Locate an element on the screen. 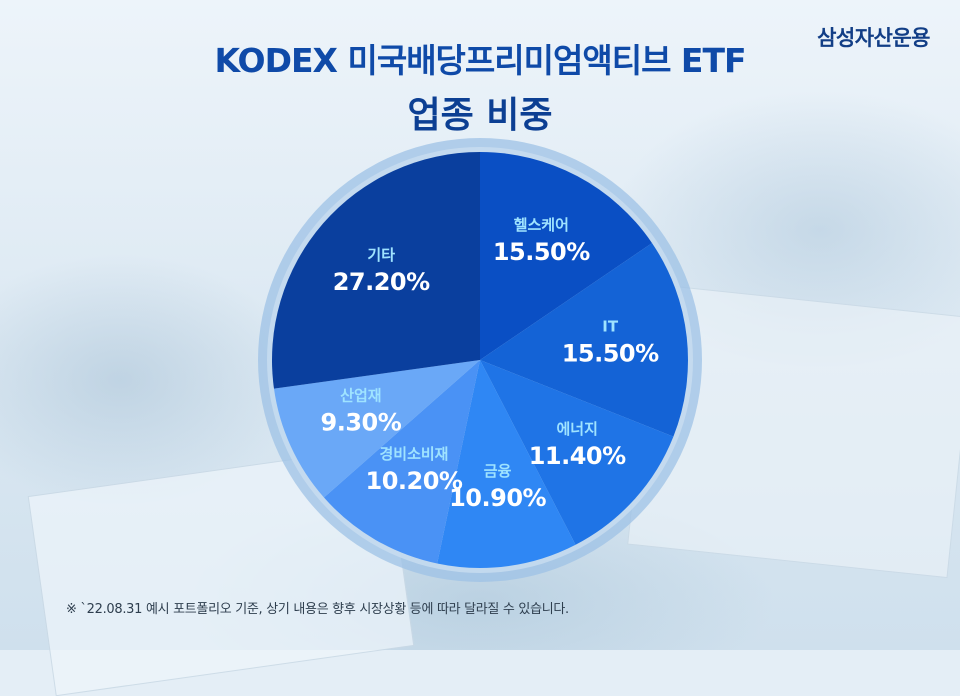  chart-subtitle: 업종 비중 is located at coordinates (480, 115).